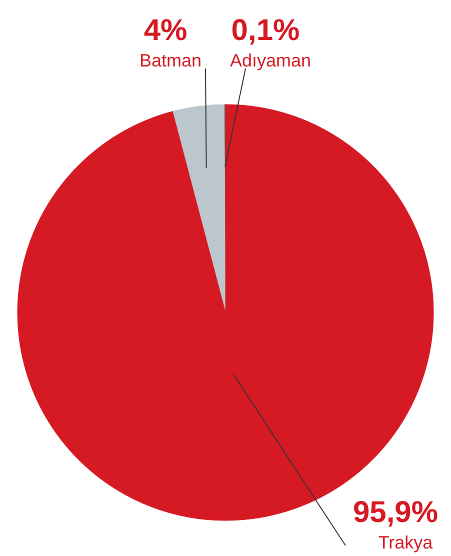 Image resolution: width=451 pixels, height=556 pixels. I want to click on slice-label: Adıyaman, so click(271, 60).